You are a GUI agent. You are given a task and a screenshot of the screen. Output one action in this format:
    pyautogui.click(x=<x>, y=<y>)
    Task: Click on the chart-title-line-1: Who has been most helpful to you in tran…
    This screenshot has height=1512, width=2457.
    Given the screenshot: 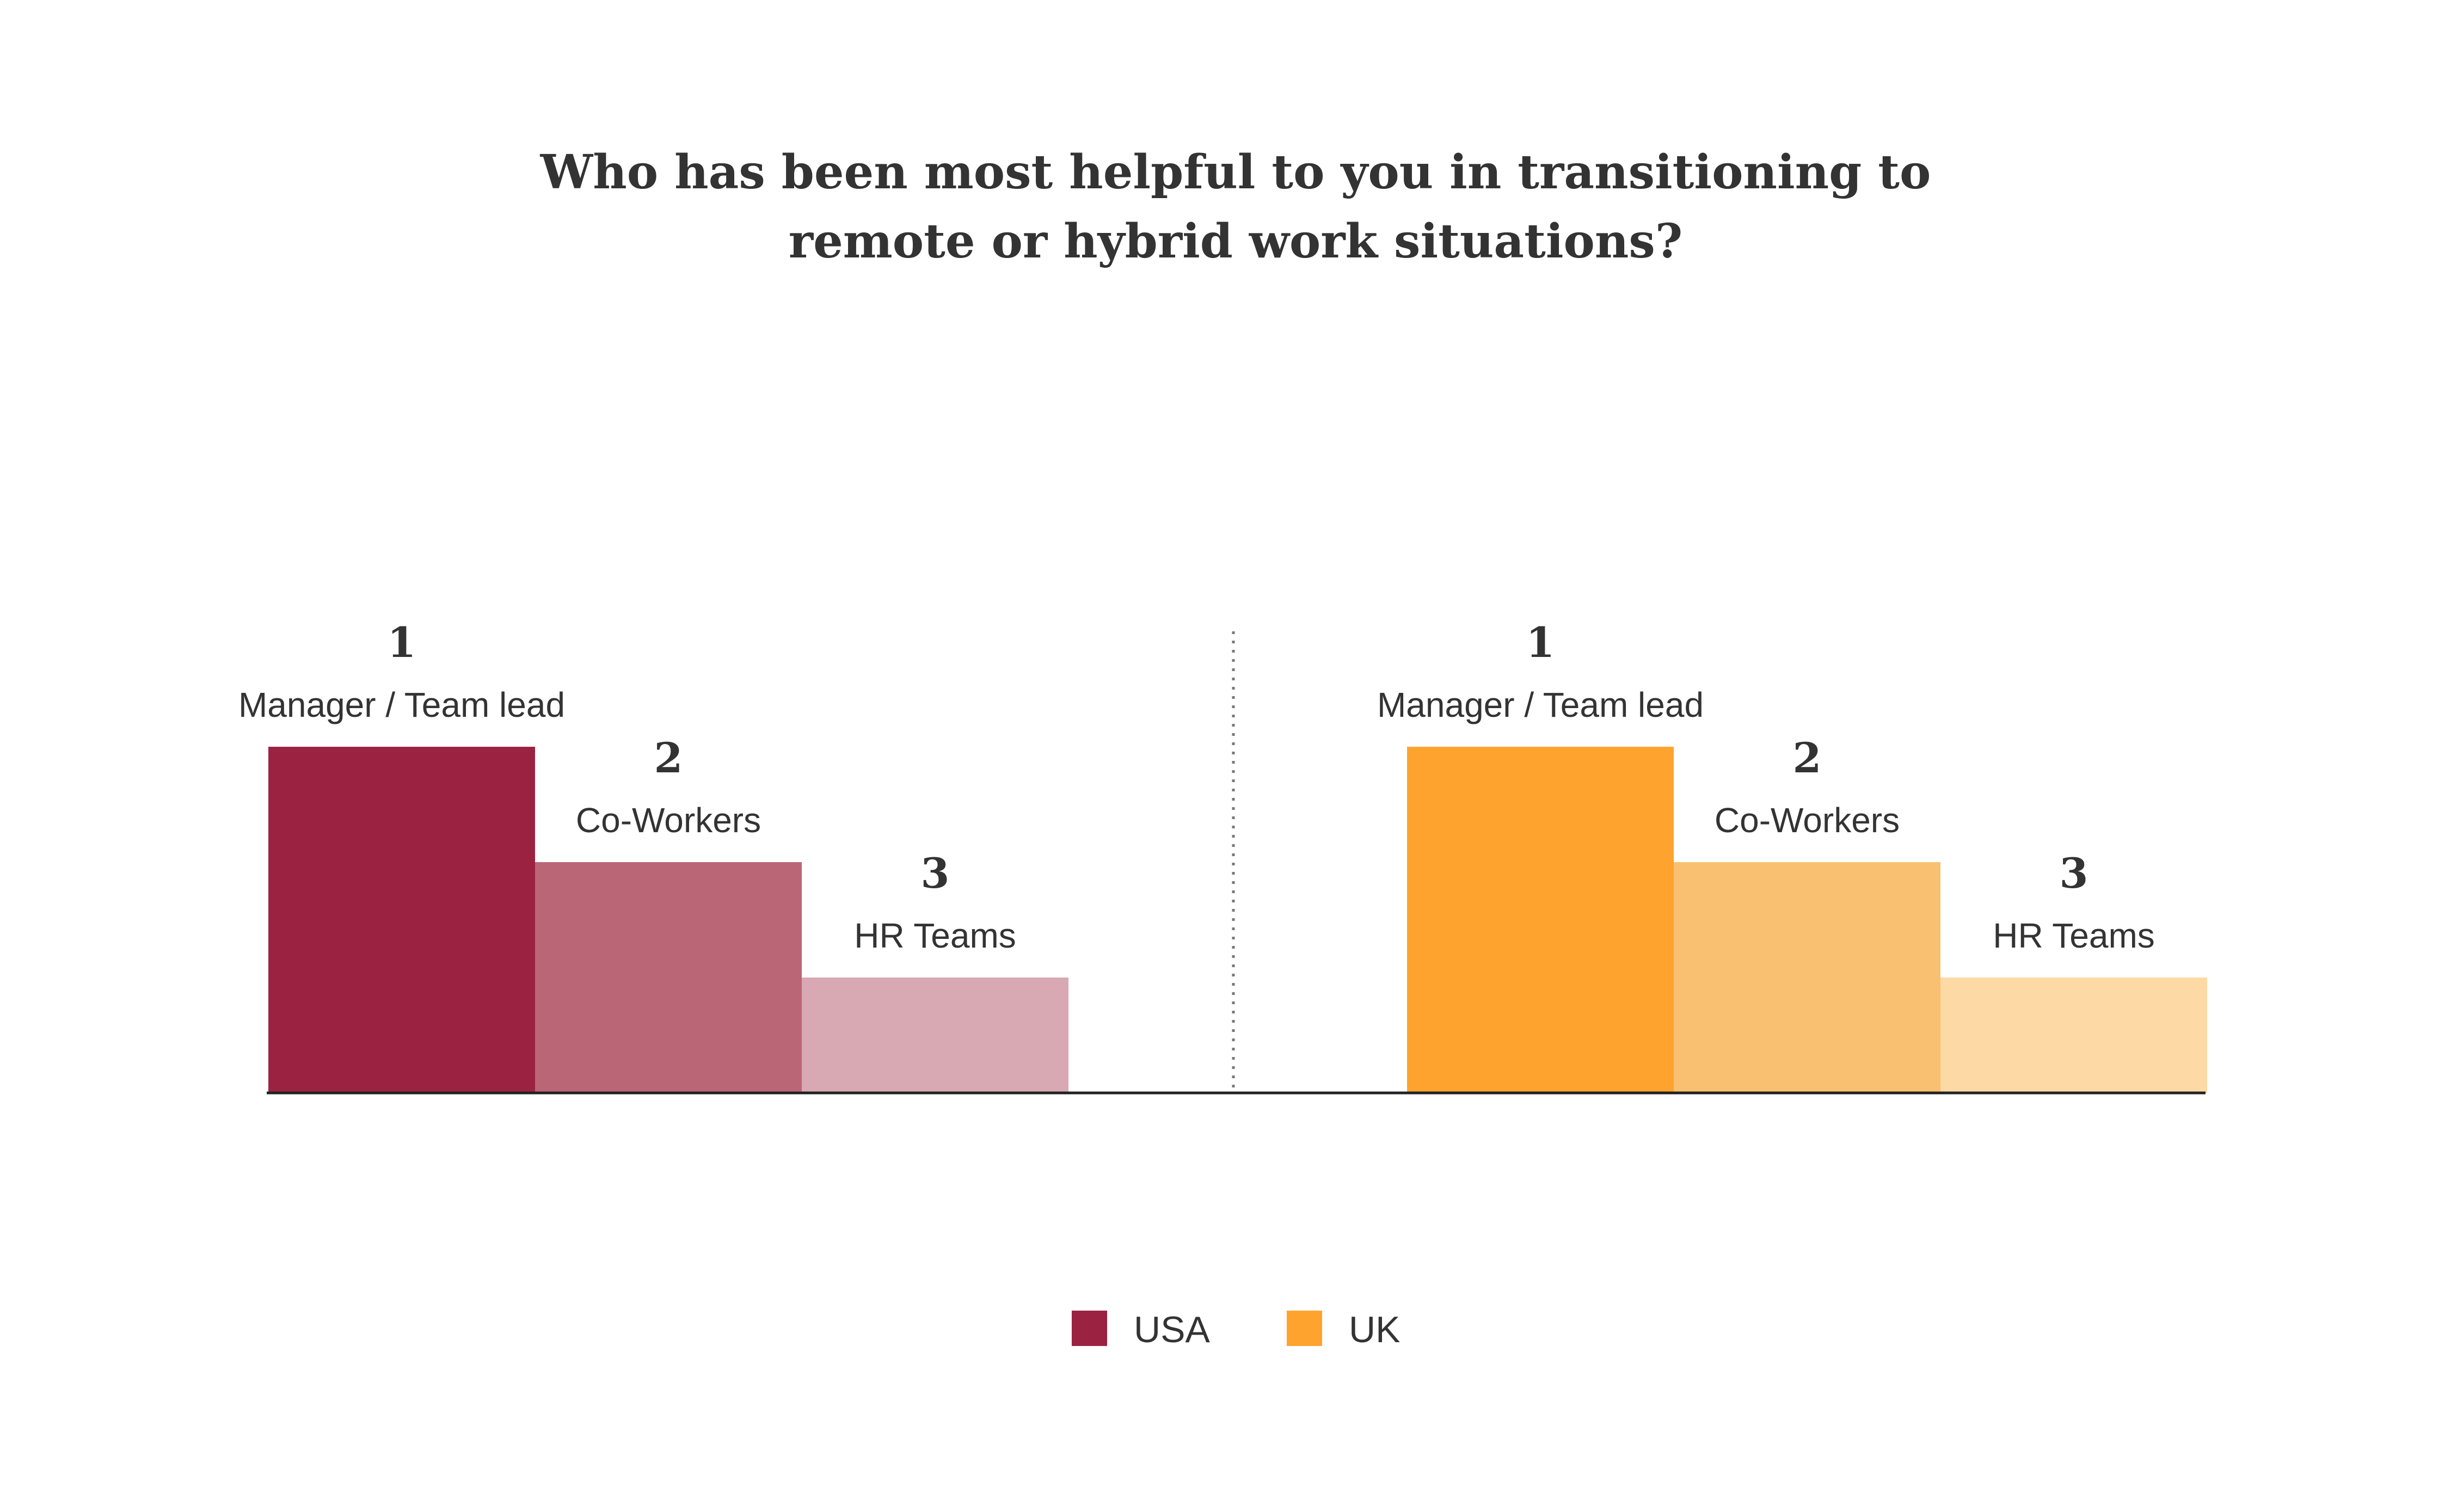 What is the action you would take?
    pyautogui.click(x=1235, y=172)
    